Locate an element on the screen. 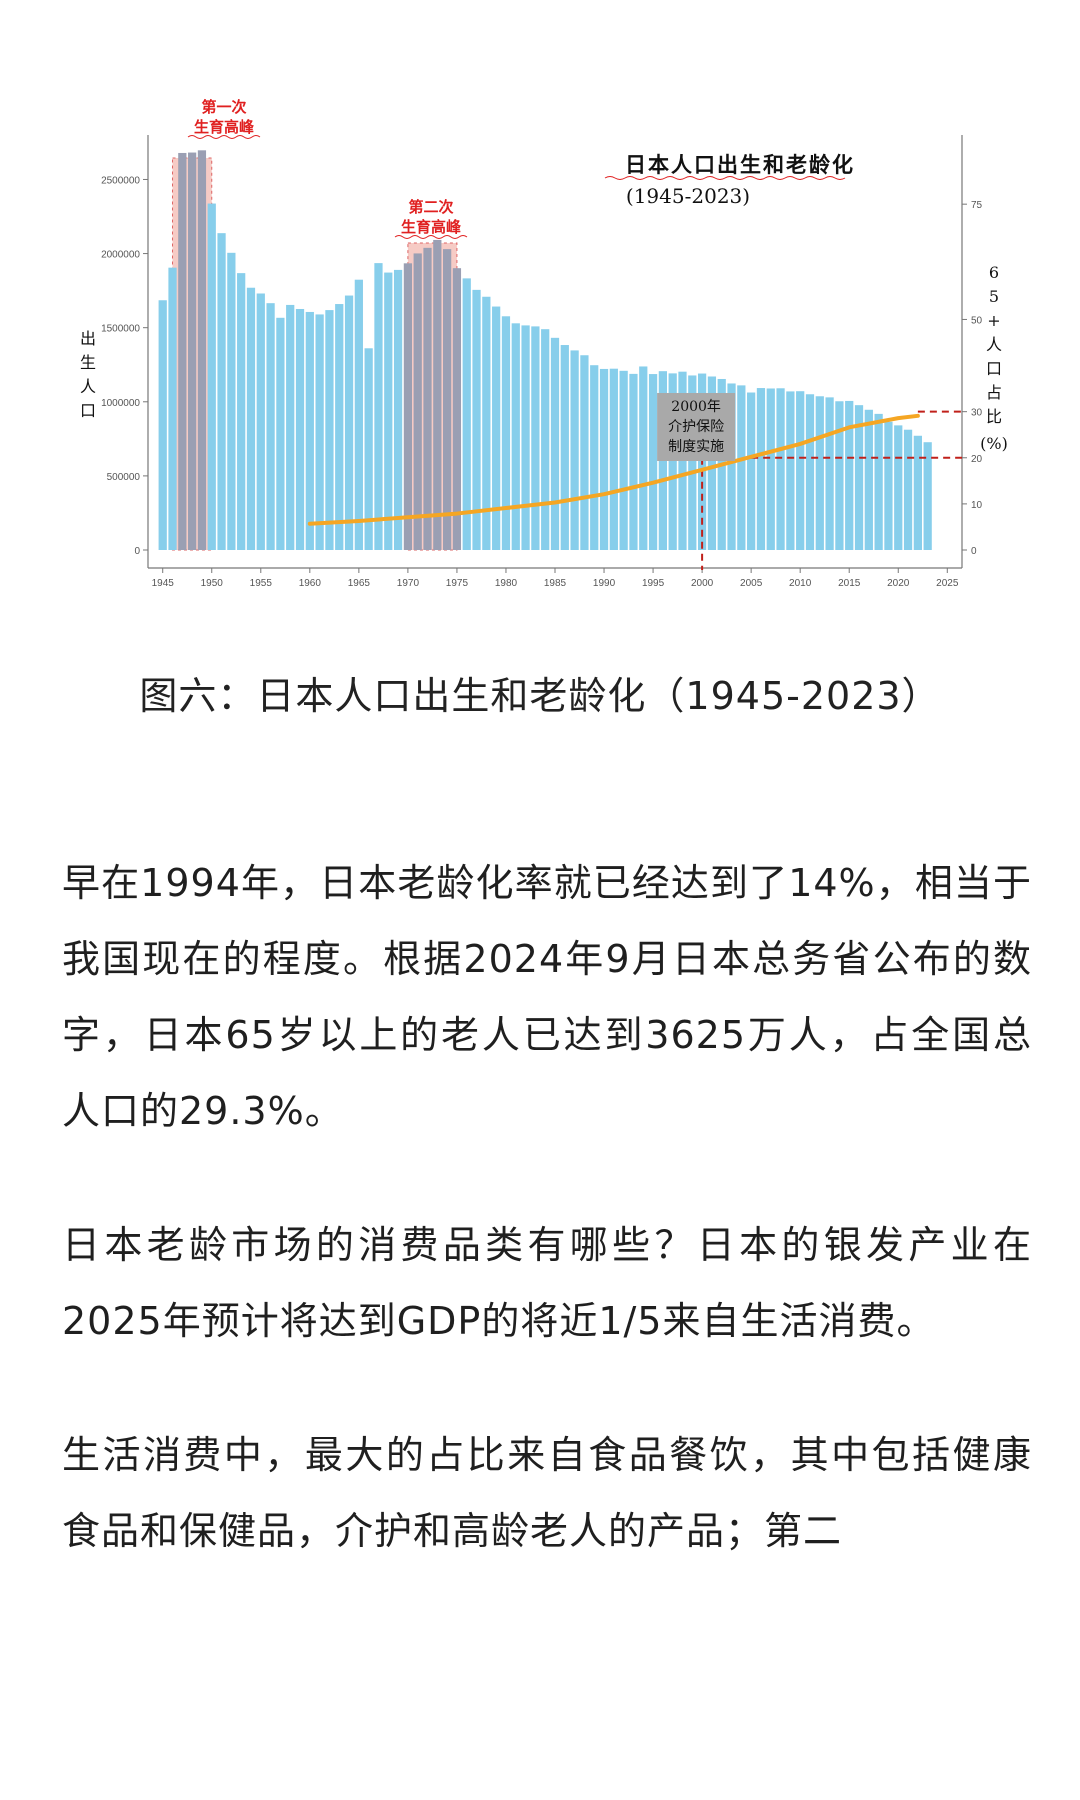 This screenshot has width=1080, height=1800. y-left-axis-label-char: 人 is located at coordinates (88, 386).